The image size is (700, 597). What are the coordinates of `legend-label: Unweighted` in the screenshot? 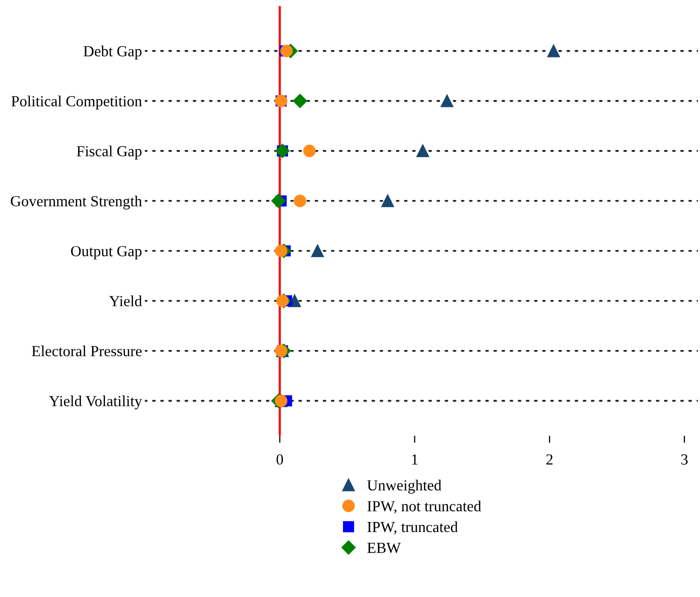 It's located at (404, 487).